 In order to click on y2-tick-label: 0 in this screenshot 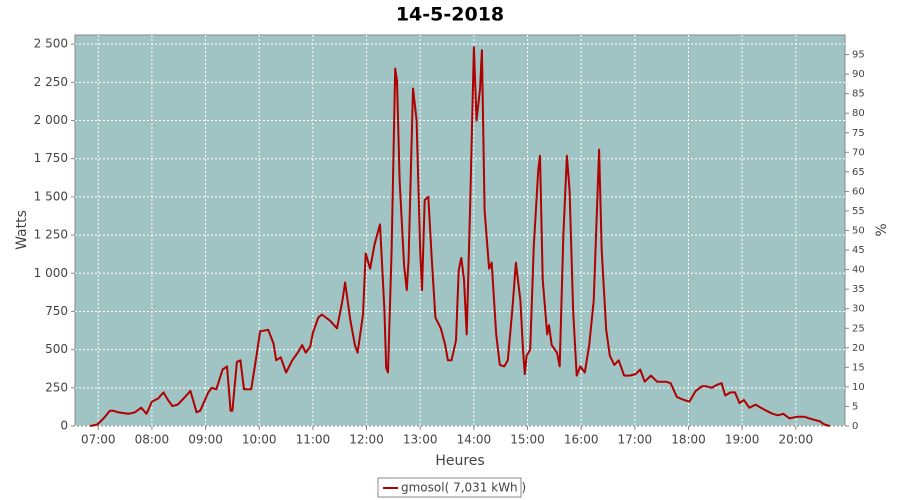, I will do `click(855, 426)`.